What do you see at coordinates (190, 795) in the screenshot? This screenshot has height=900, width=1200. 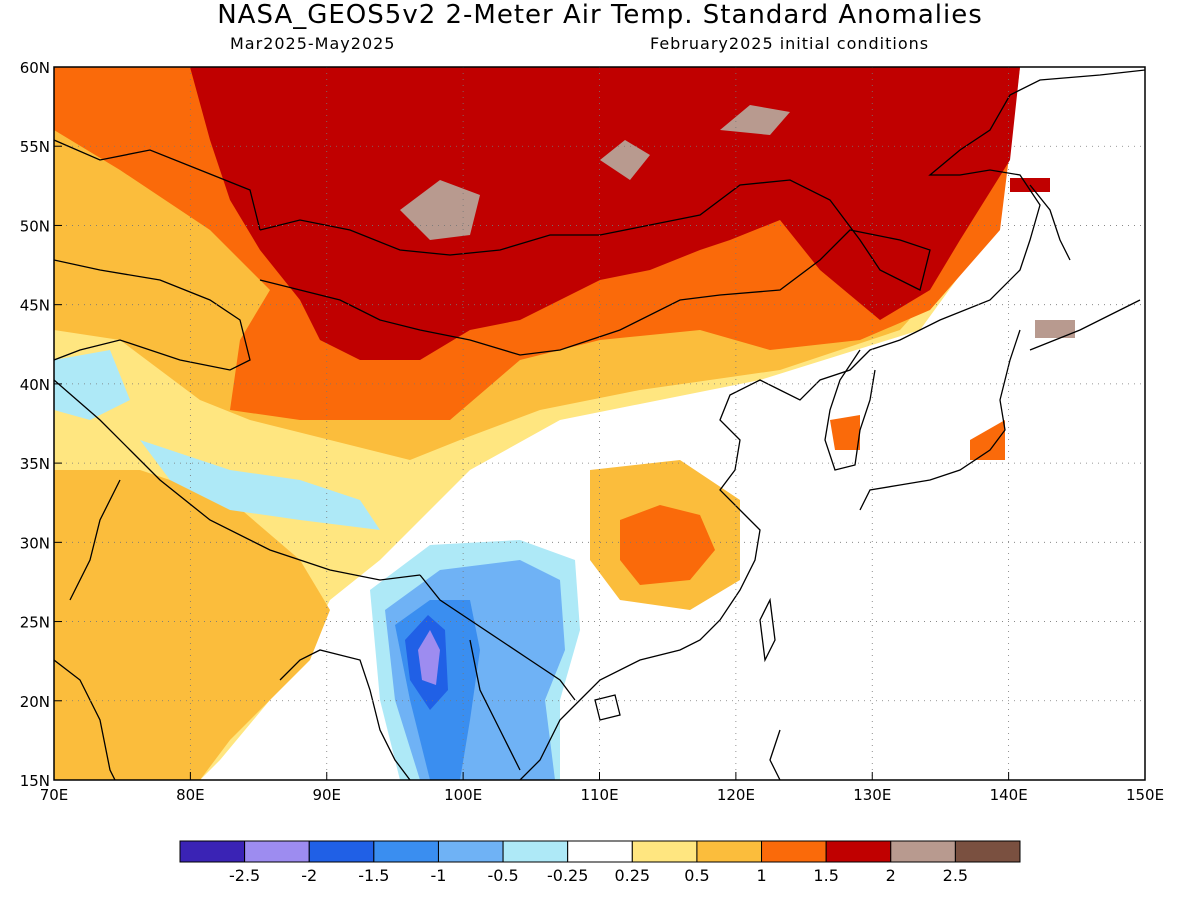 I see `lon-tick-label: 80E` at bounding box center [190, 795].